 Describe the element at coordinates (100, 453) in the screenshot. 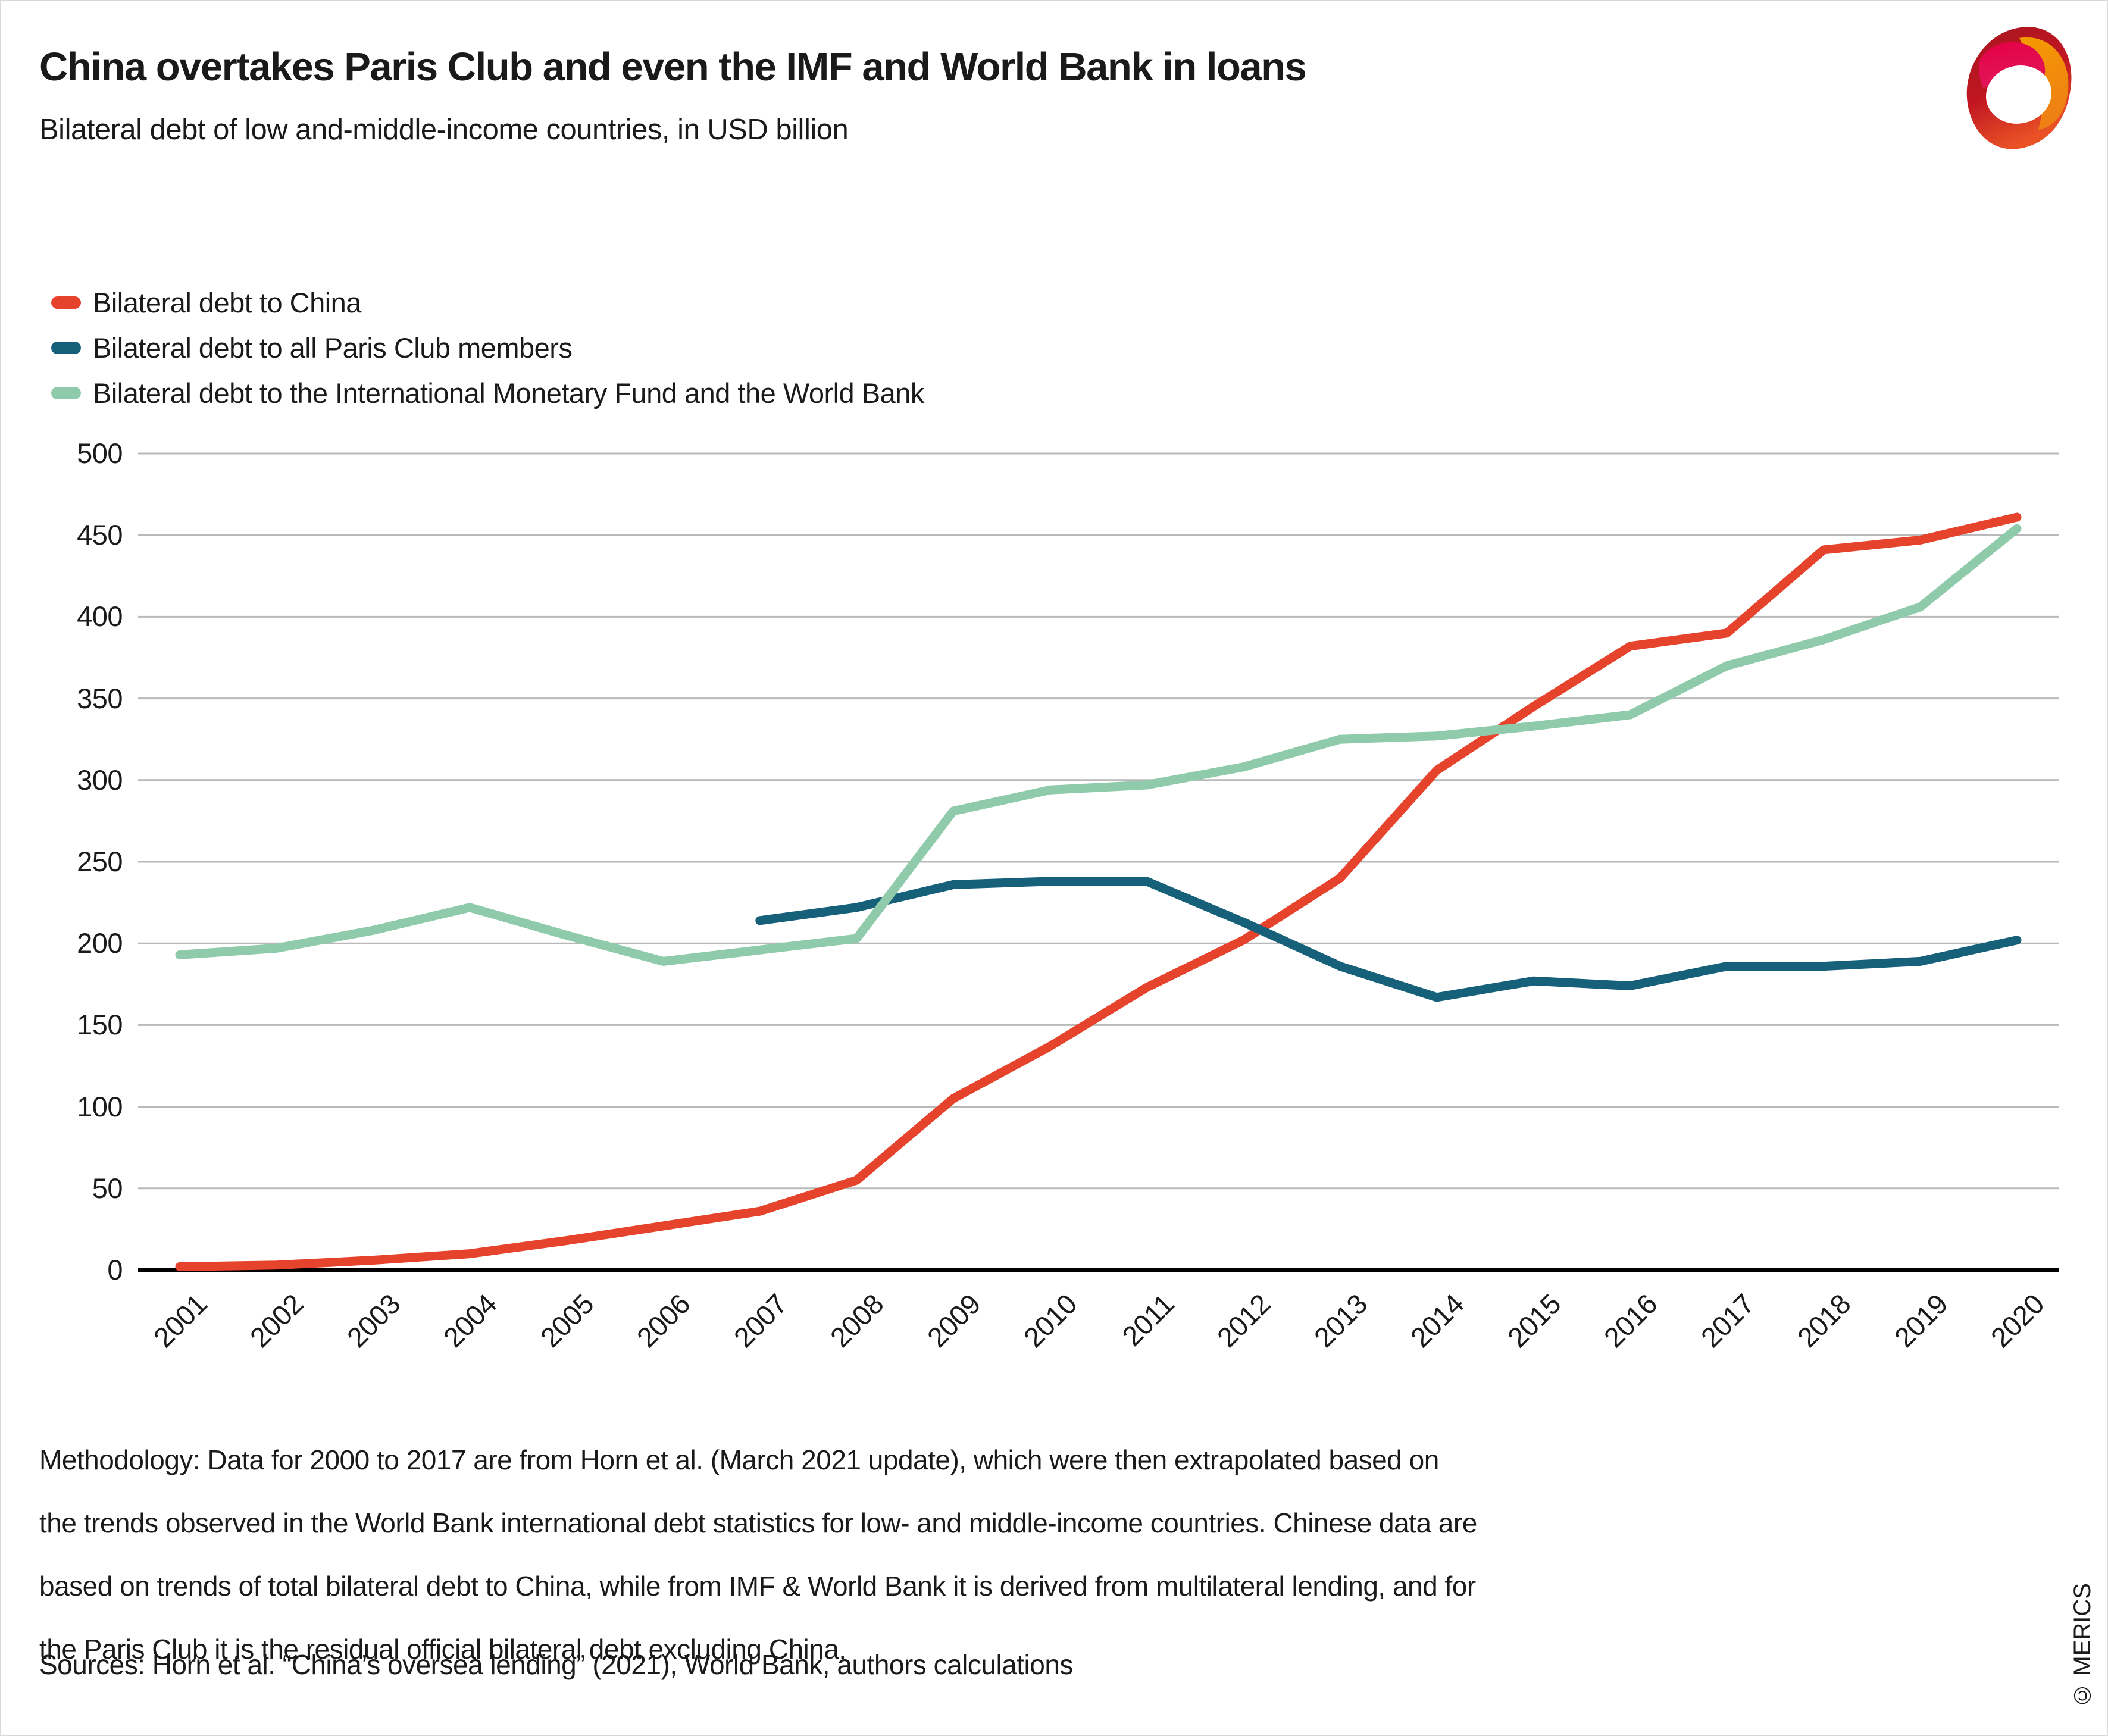

I see `y-tick-label: 500` at that location.